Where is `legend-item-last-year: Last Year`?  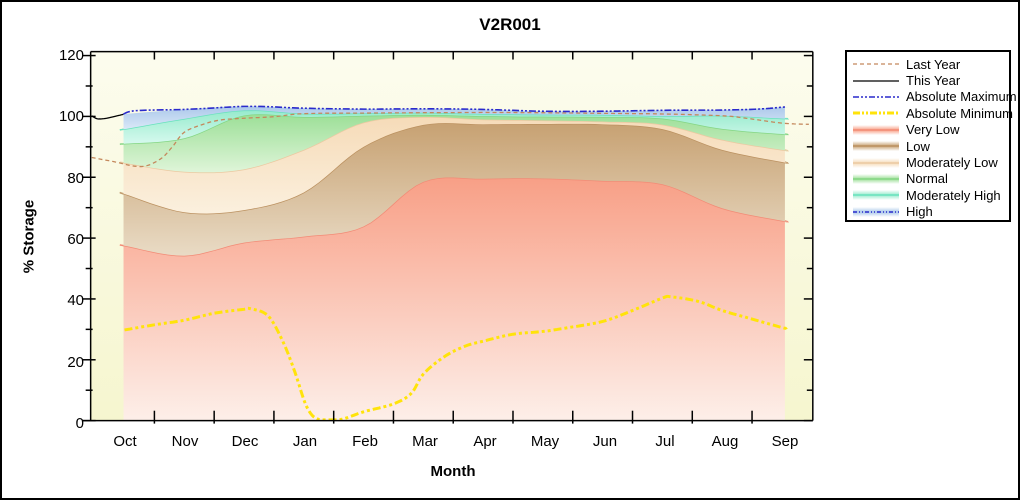 legend-item-last-year: Last Year is located at coordinates (931, 64).